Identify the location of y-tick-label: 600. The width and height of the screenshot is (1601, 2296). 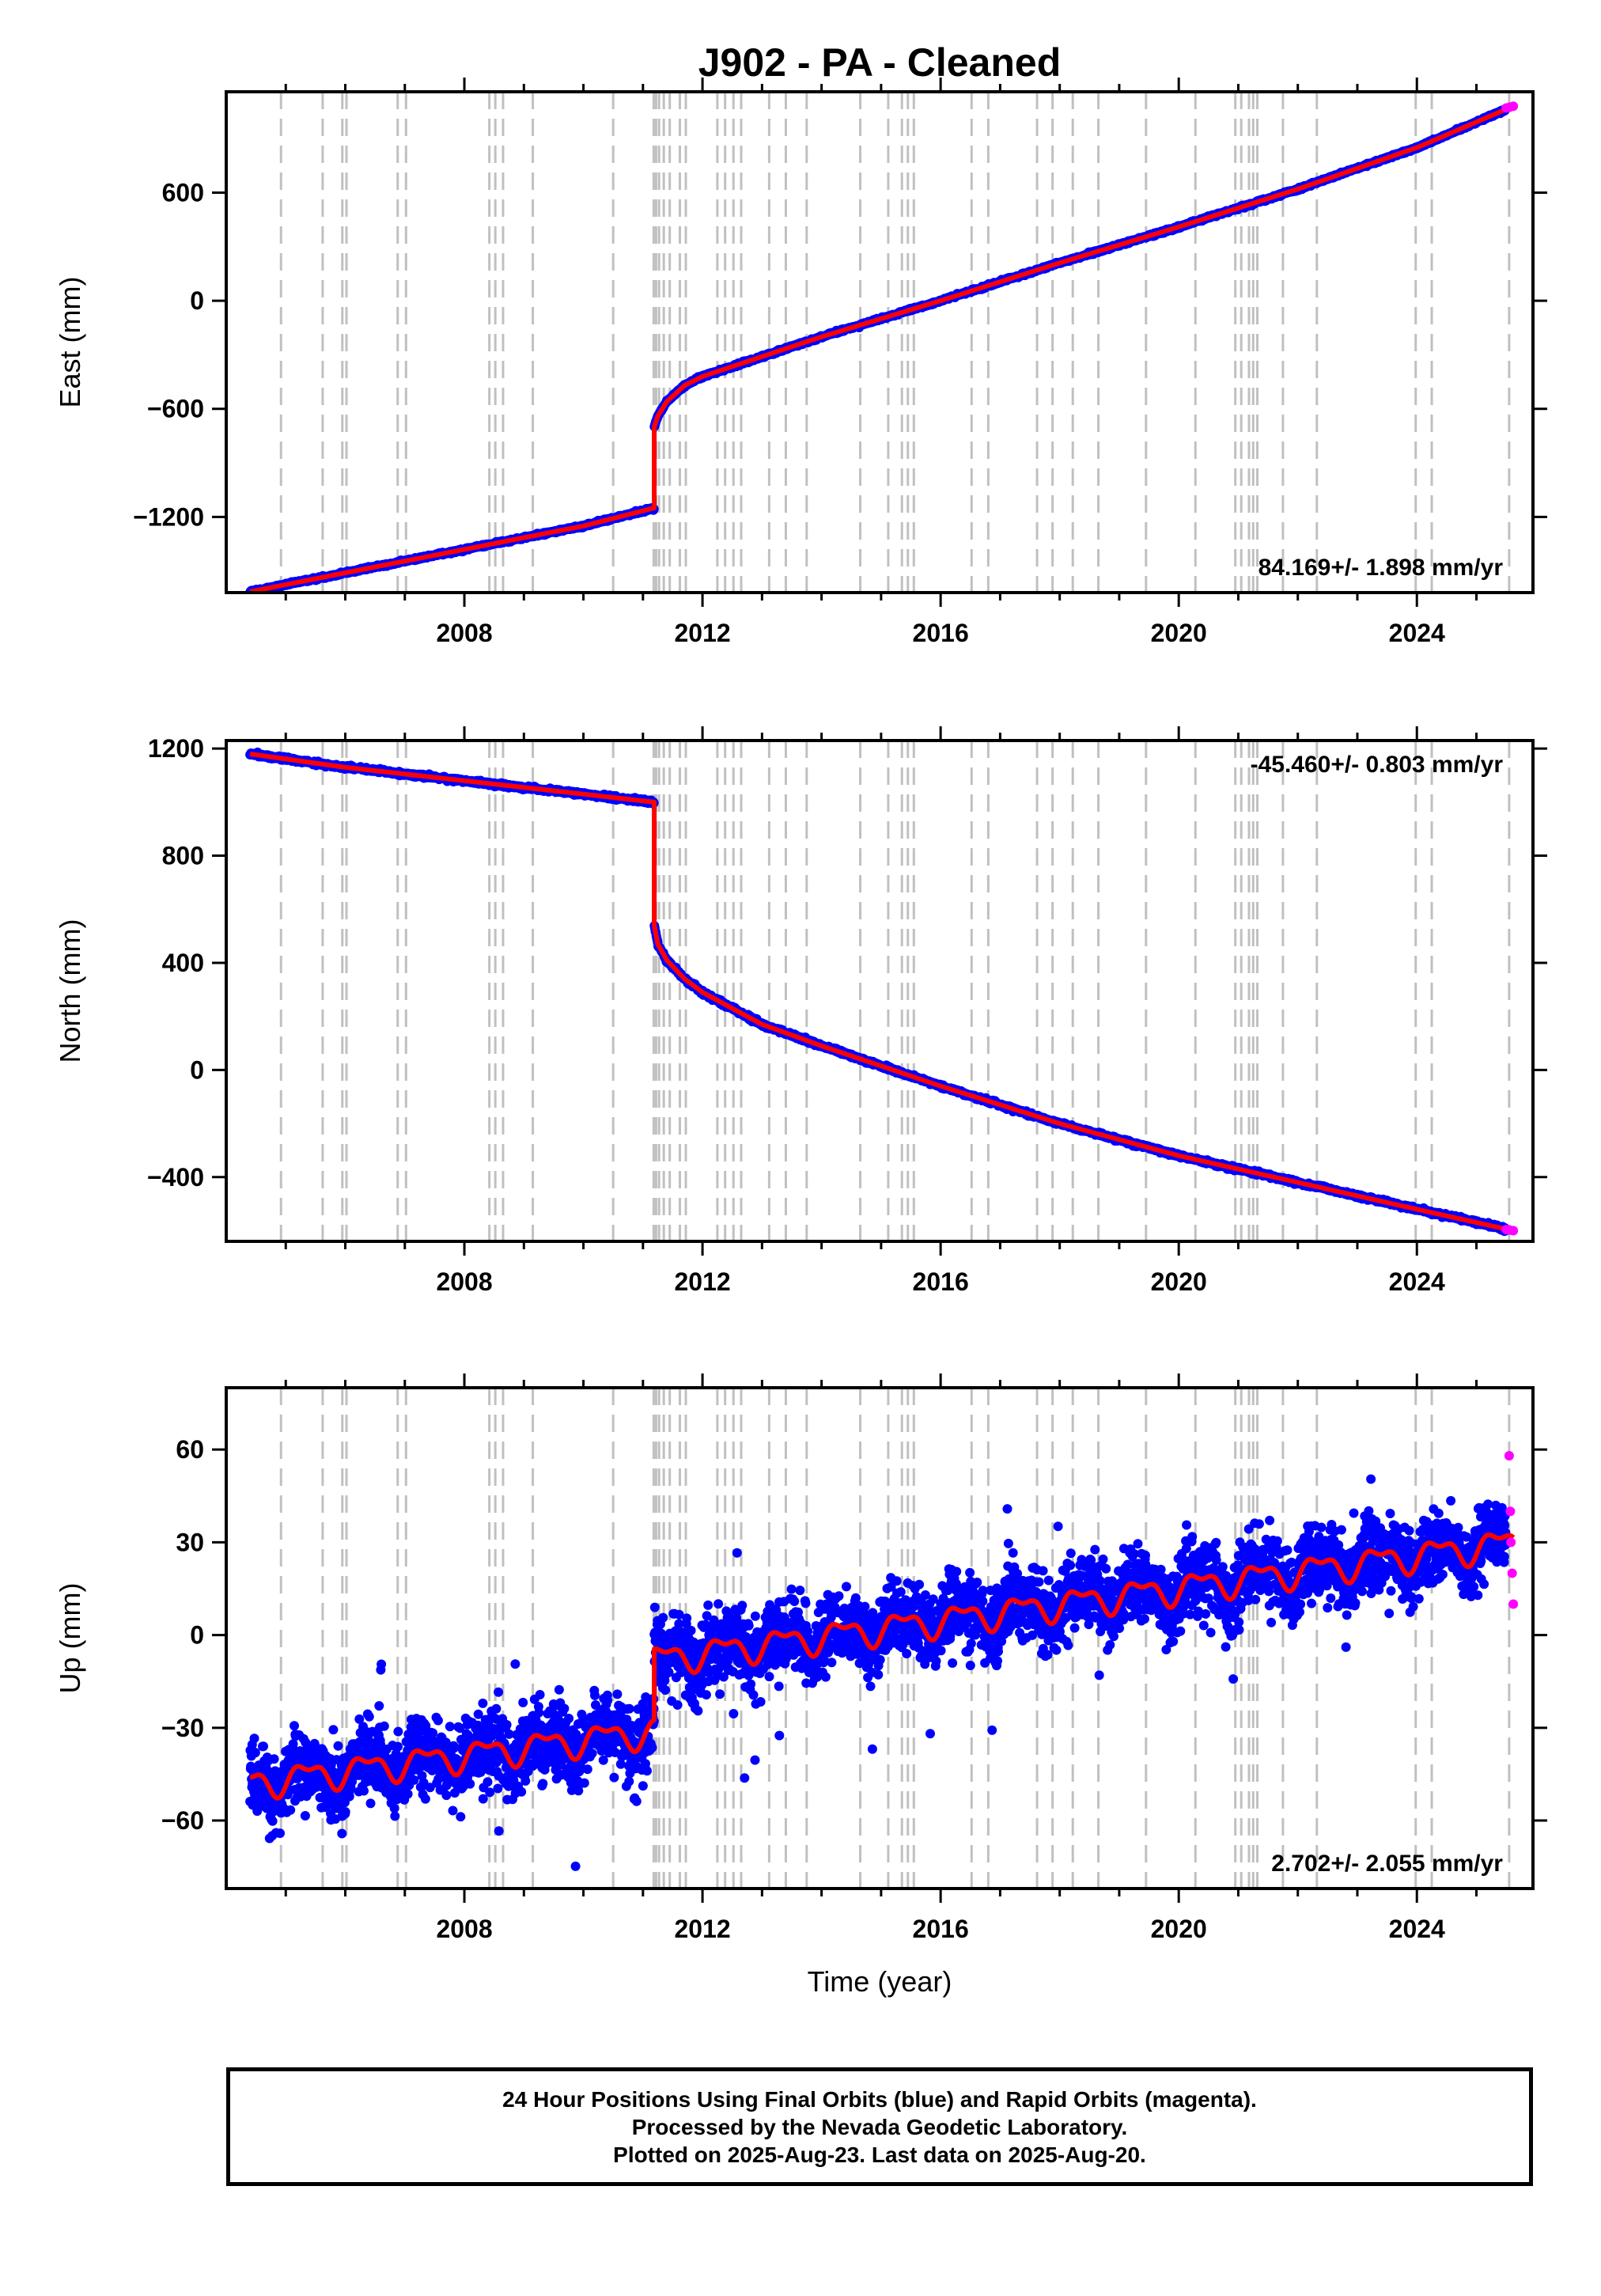
(183, 193).